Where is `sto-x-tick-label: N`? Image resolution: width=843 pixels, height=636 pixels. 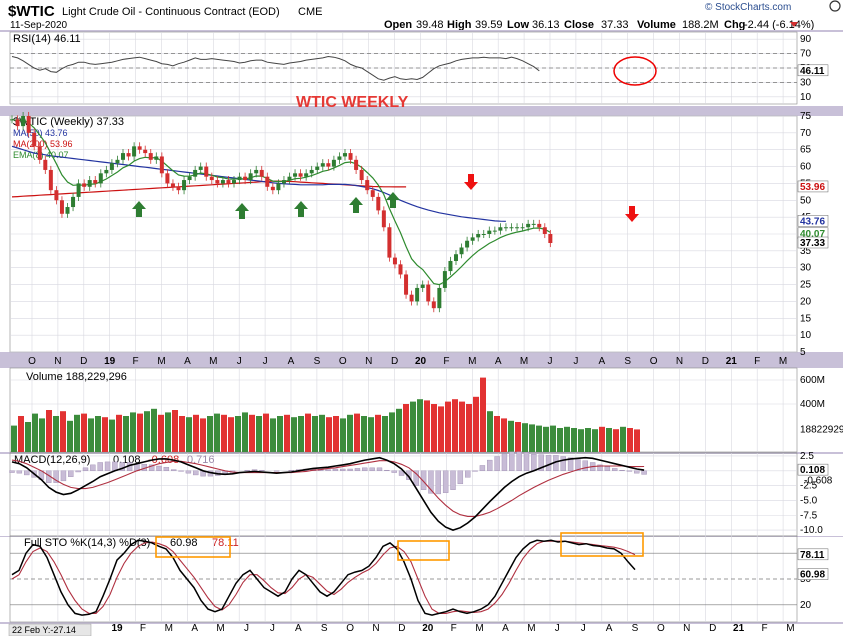 sto-x-tick-label: N is located at coordinates (686, 628).